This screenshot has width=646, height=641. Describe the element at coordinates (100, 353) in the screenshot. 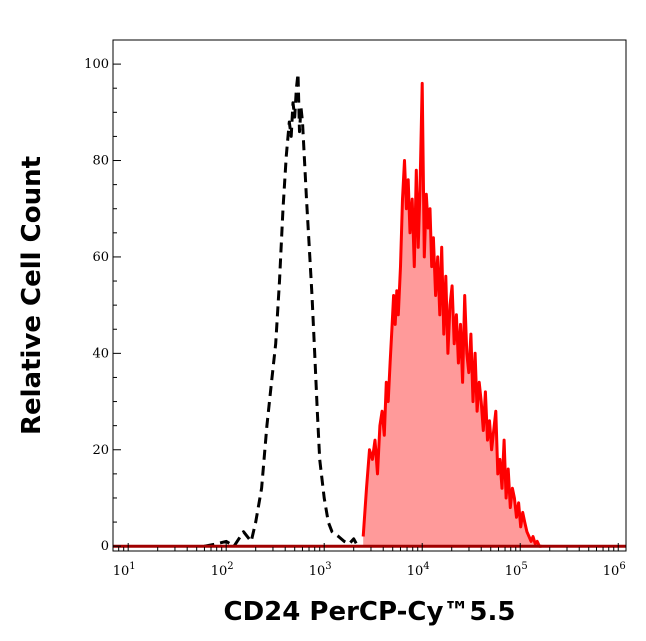

I see `y-tick-label: 40` at that location.